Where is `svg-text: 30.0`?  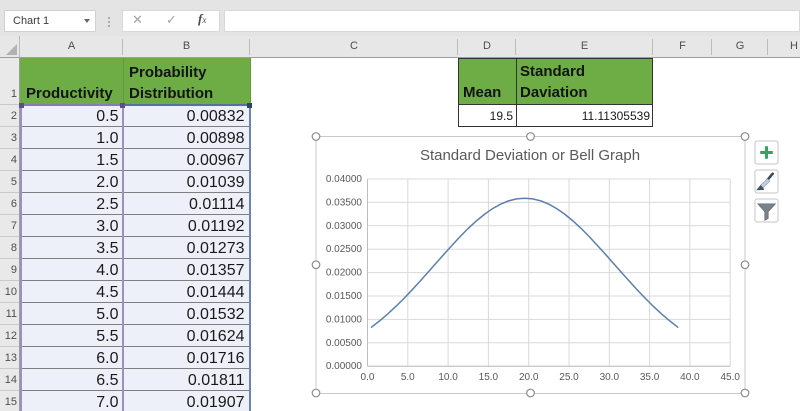 svg-text: 30.0 is located at coordinates (610, 377).